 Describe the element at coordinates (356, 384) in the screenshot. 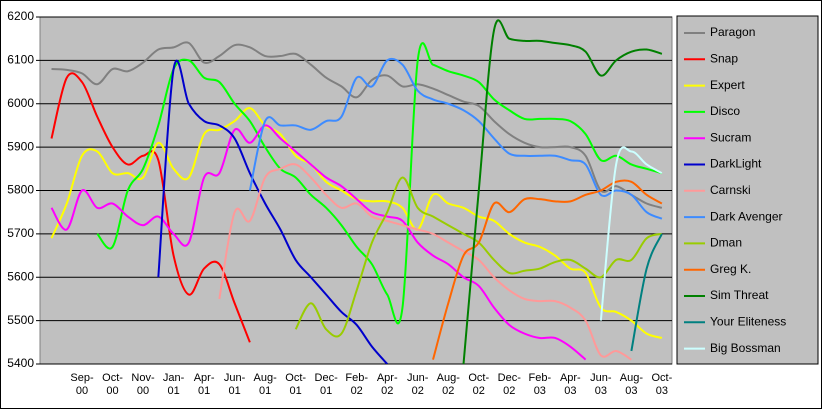

I see `x-tick-label: Feb-02` at that location.